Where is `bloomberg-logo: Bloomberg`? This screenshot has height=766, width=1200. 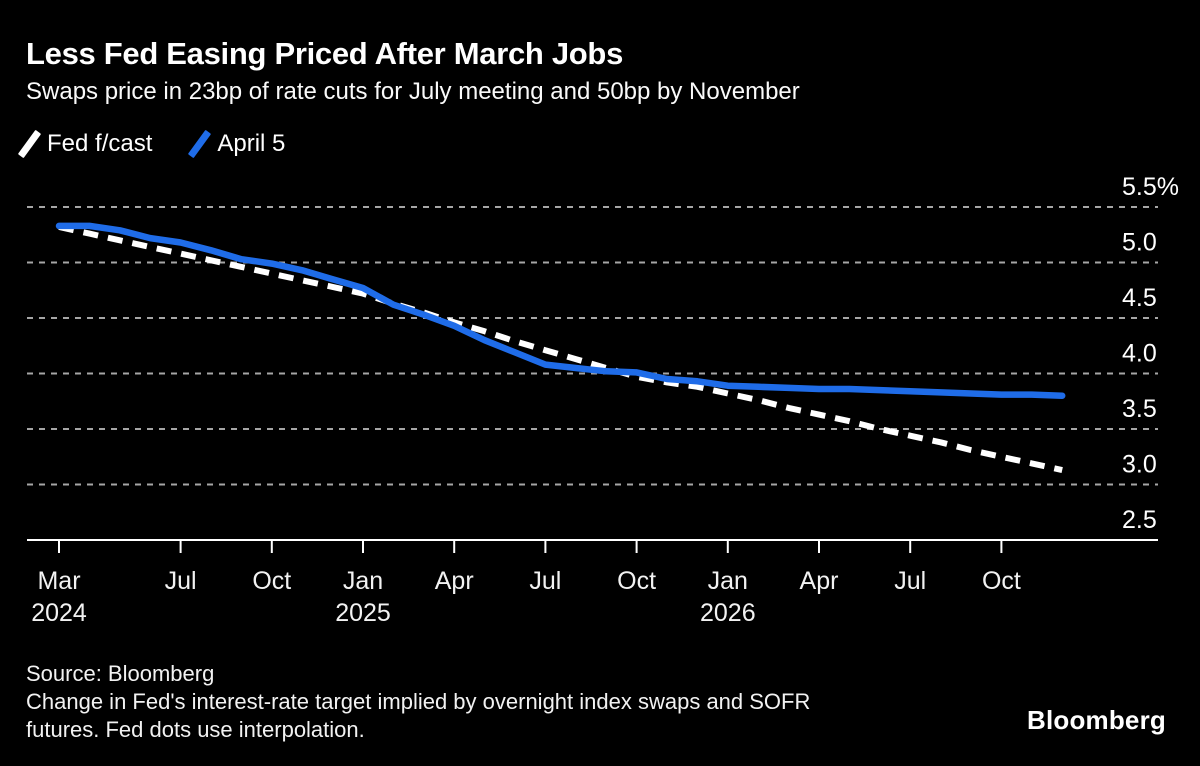 bloomberg-logo: Bloomberg is located at coordinates (1096, 720).